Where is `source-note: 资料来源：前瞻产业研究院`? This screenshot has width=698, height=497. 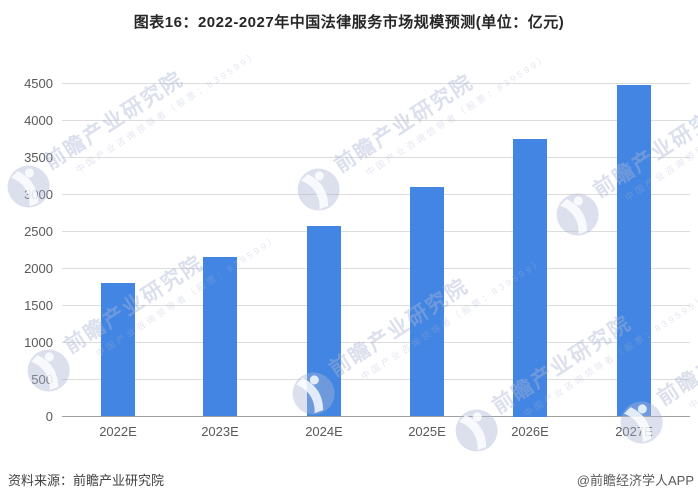
source-note: 资料来源：前瞻产业研究院 is located at coordinates (86, 480).